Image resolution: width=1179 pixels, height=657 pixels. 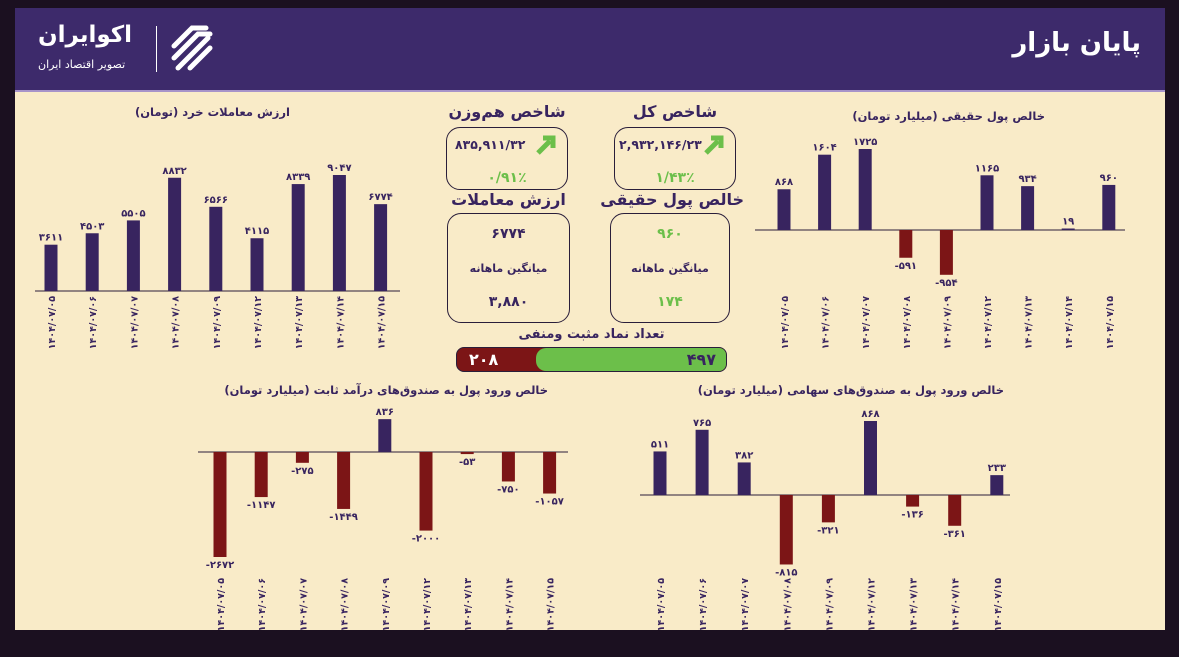 What do you see at coordinates (906, 266) in the screenshot?
I see `data-label: -۵۹۱` at bounding box center [906, 266].